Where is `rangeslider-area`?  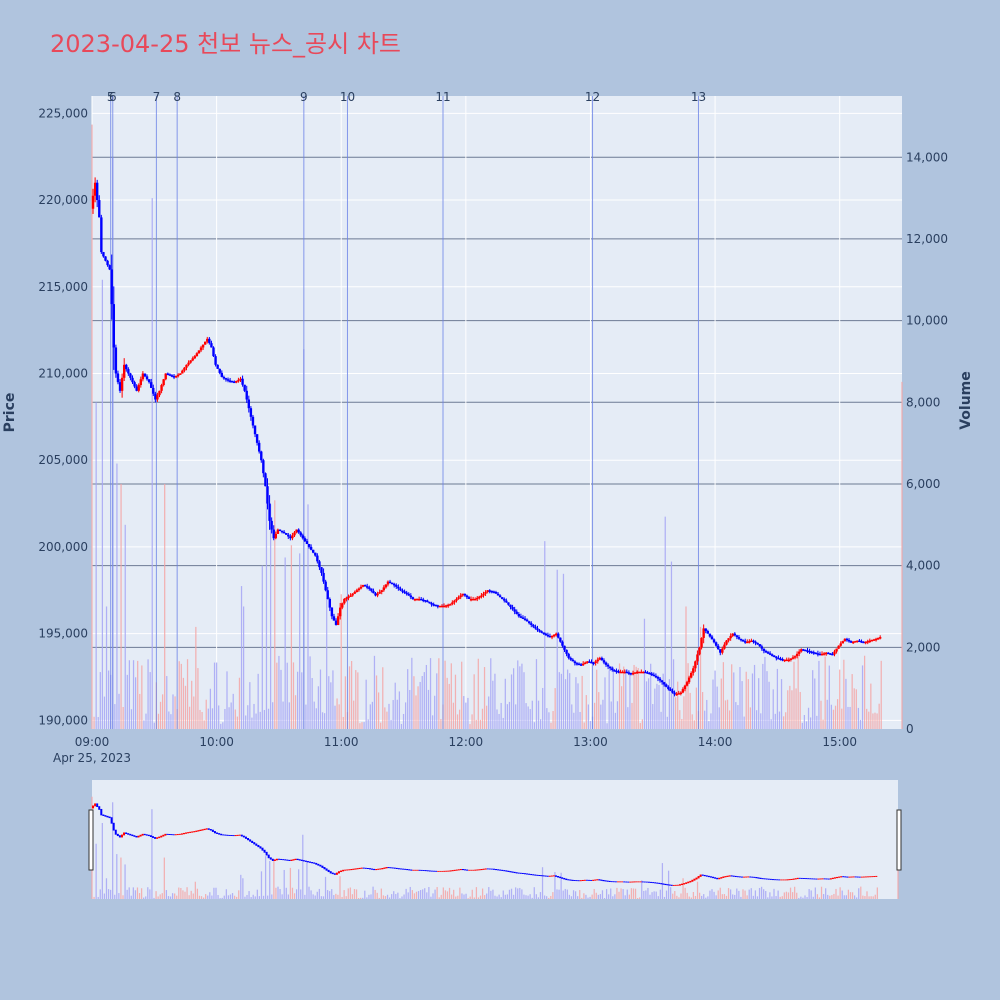 rangeslider-area is located at coordinates (495, 839).